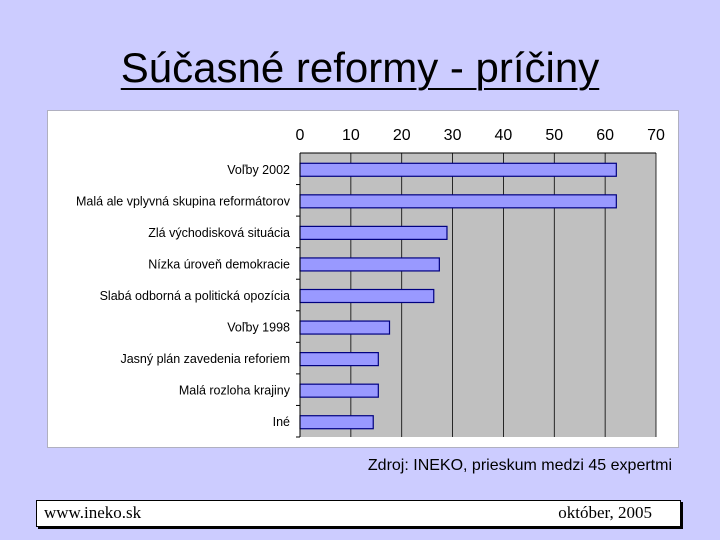 The width and height of the screenshot is (720, 540). Describe the element at coordinates (258, 170) in the screenshot. I see `category-label: Voľby 2002` at that location.